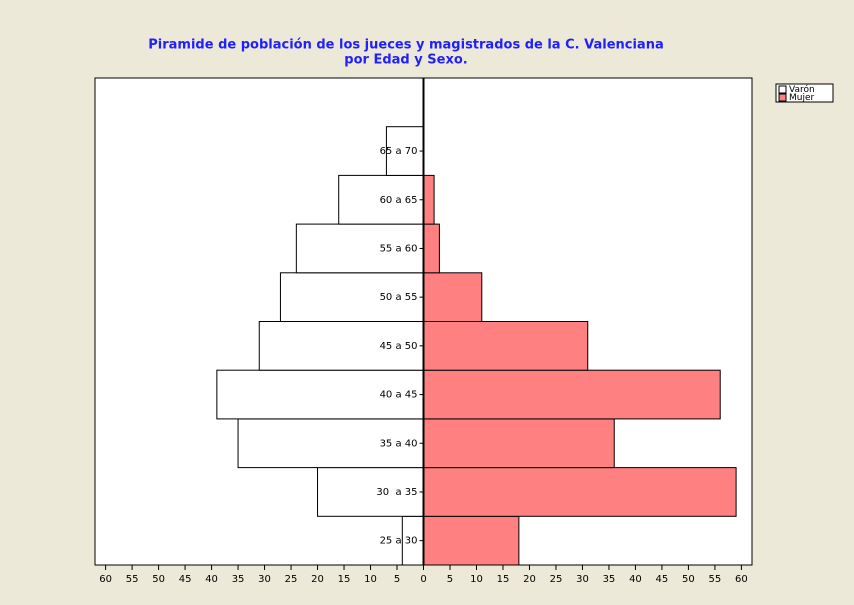 This screenshot has width=854, height=605. What do you see at coordinates (396, 492) in the screenshot?
I see `y-tick-label: 30 a 35` at bounding box center [396, 492].